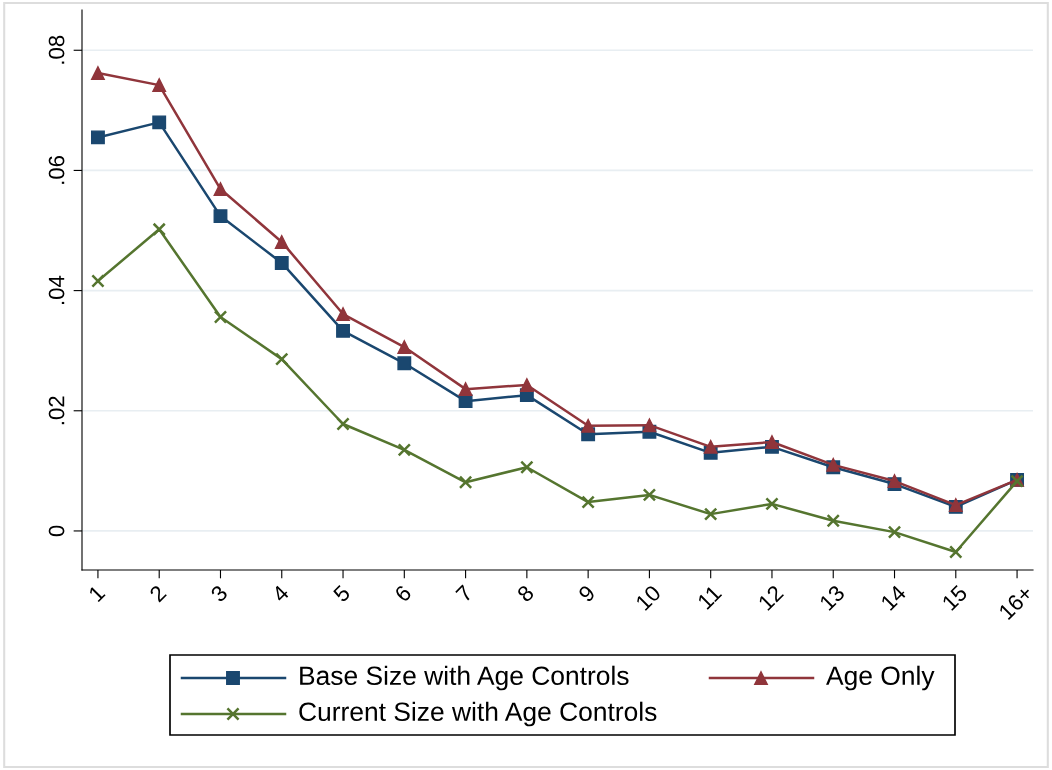 The image size is (1052, 770). I want to click on x-tick-label: 3, so click(219, 593).